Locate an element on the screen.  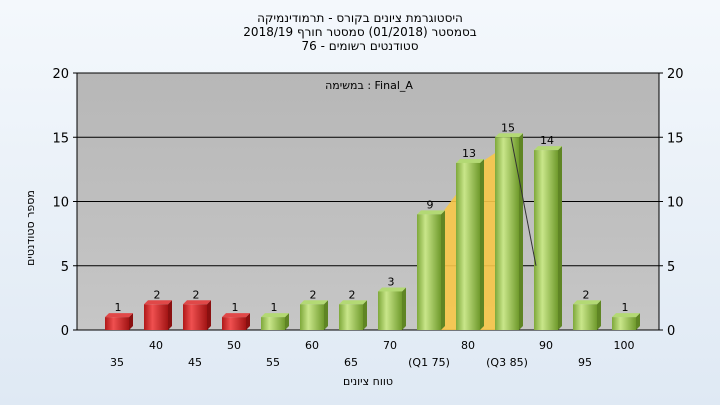
y-tick-label-right: 10 is located at coordinates (675, 203).